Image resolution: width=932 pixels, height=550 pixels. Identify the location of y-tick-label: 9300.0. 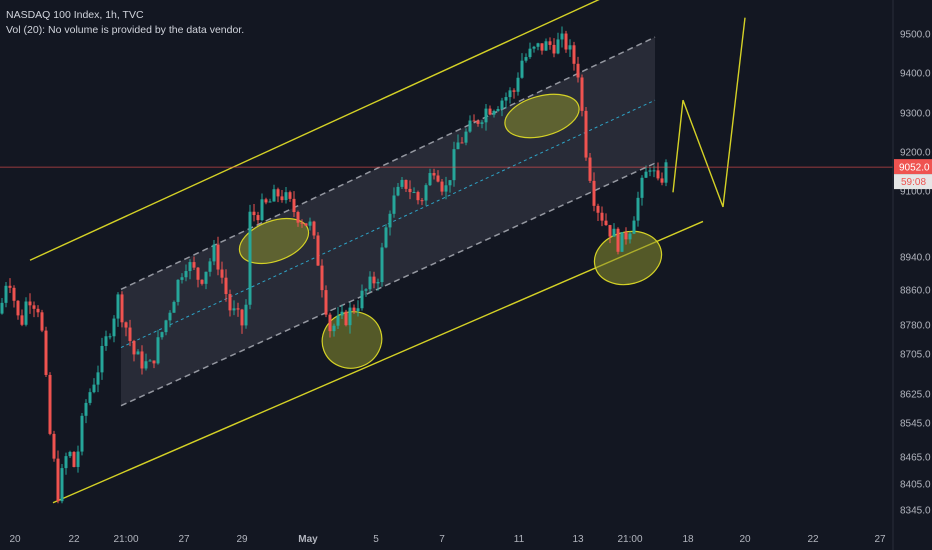
(915, 114).